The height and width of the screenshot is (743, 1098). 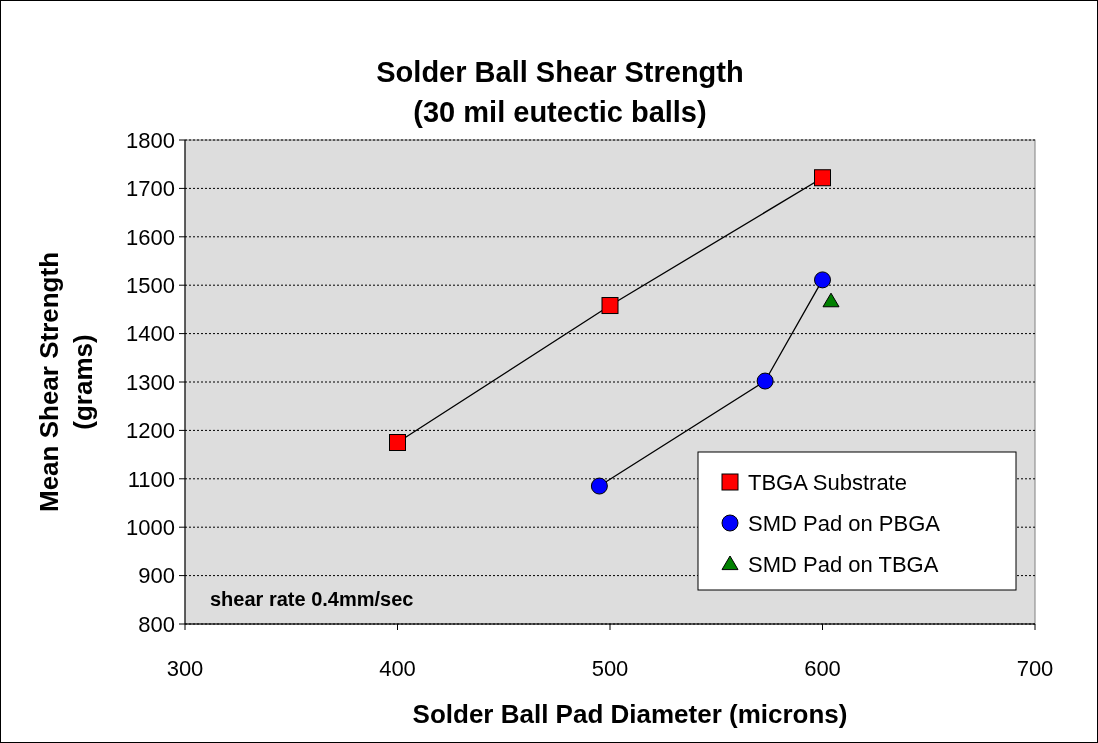 What do you see at coordinates (185, 668) in the screenshot?
I see `x-tick-label: 300` at bounding box center [185, 668].